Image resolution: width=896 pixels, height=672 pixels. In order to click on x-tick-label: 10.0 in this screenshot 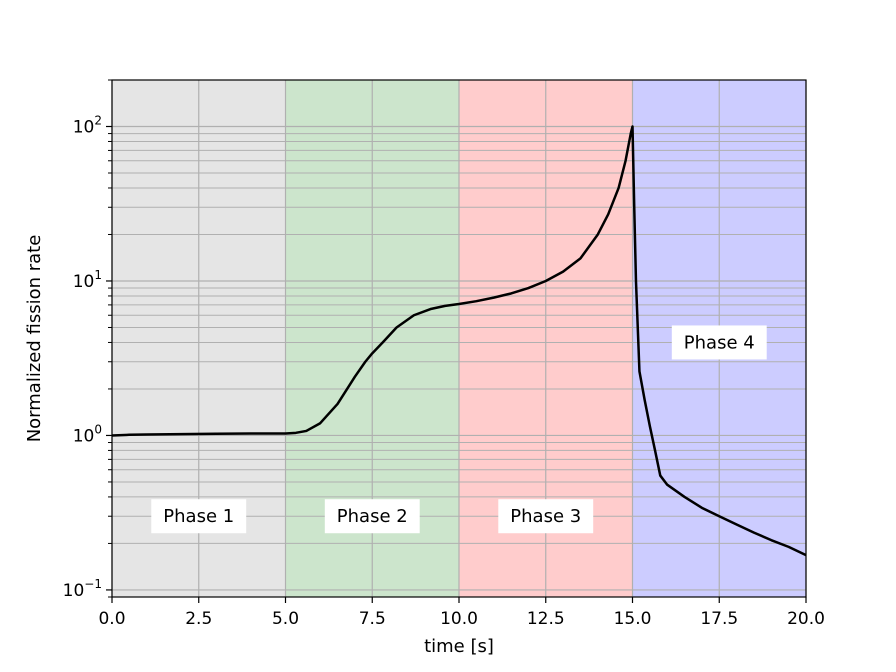, I will do `click(459, 619)`.